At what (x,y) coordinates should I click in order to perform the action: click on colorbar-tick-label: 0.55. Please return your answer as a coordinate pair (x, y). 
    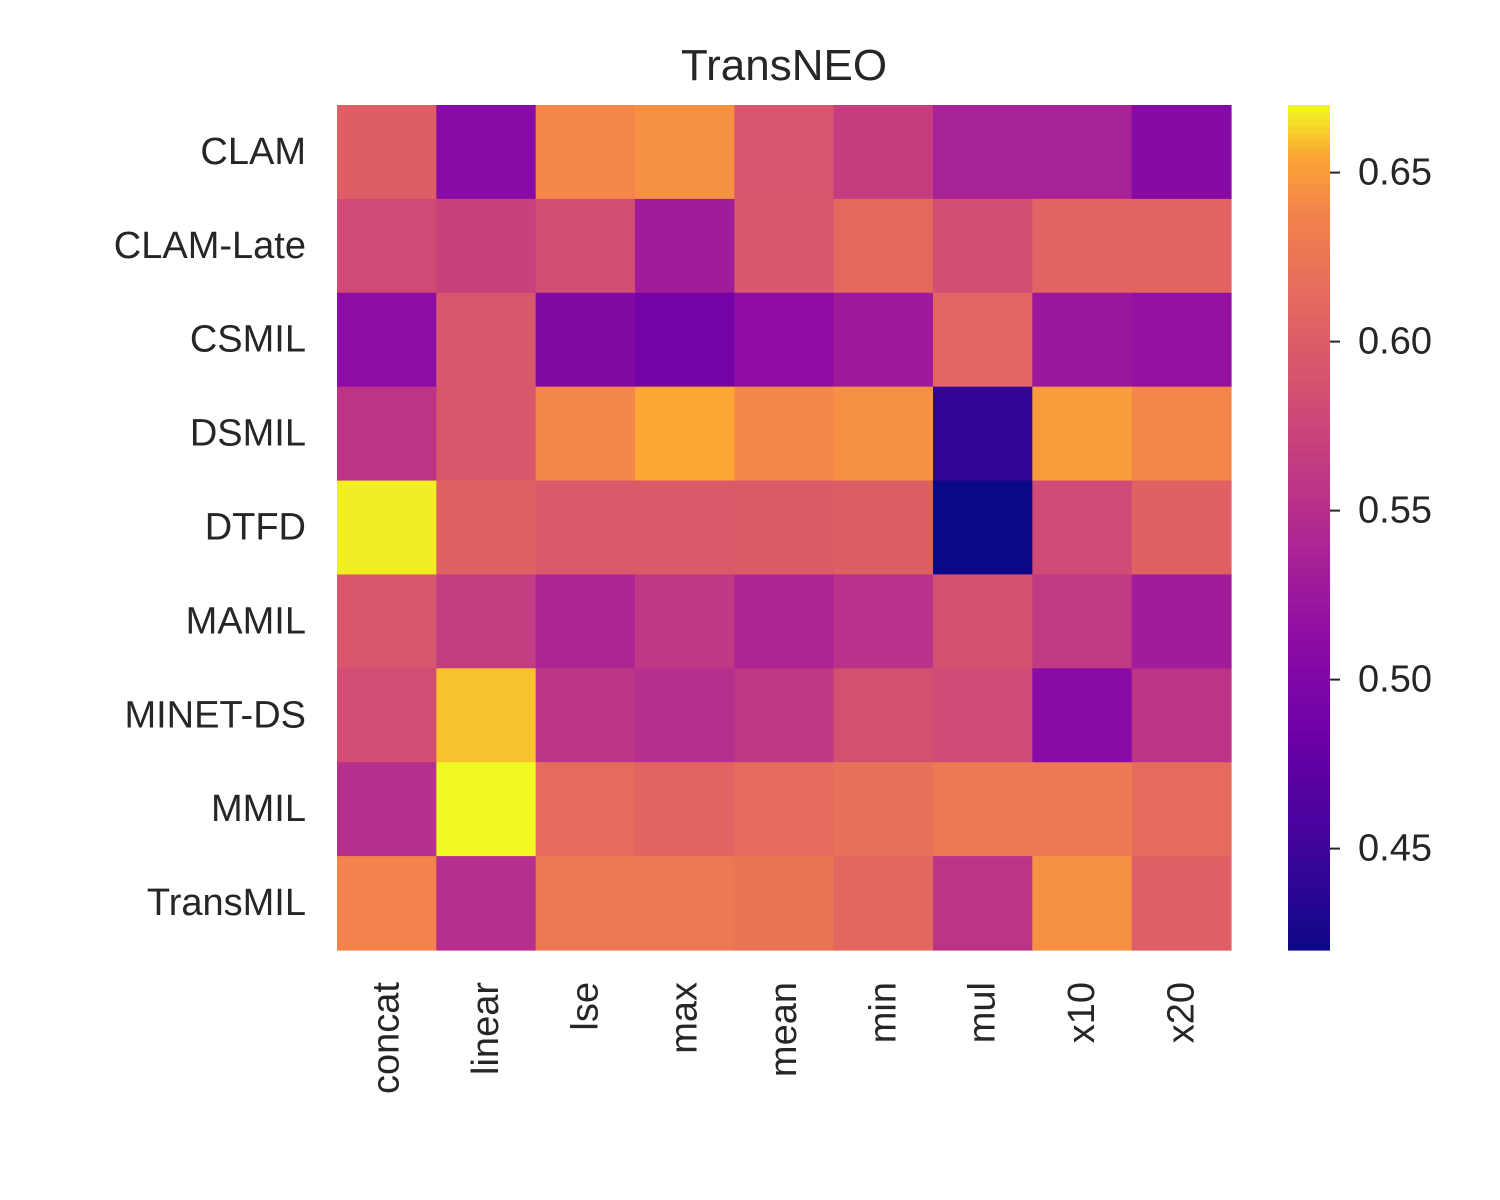
    Looking at the image, I should click on (1395, 511).